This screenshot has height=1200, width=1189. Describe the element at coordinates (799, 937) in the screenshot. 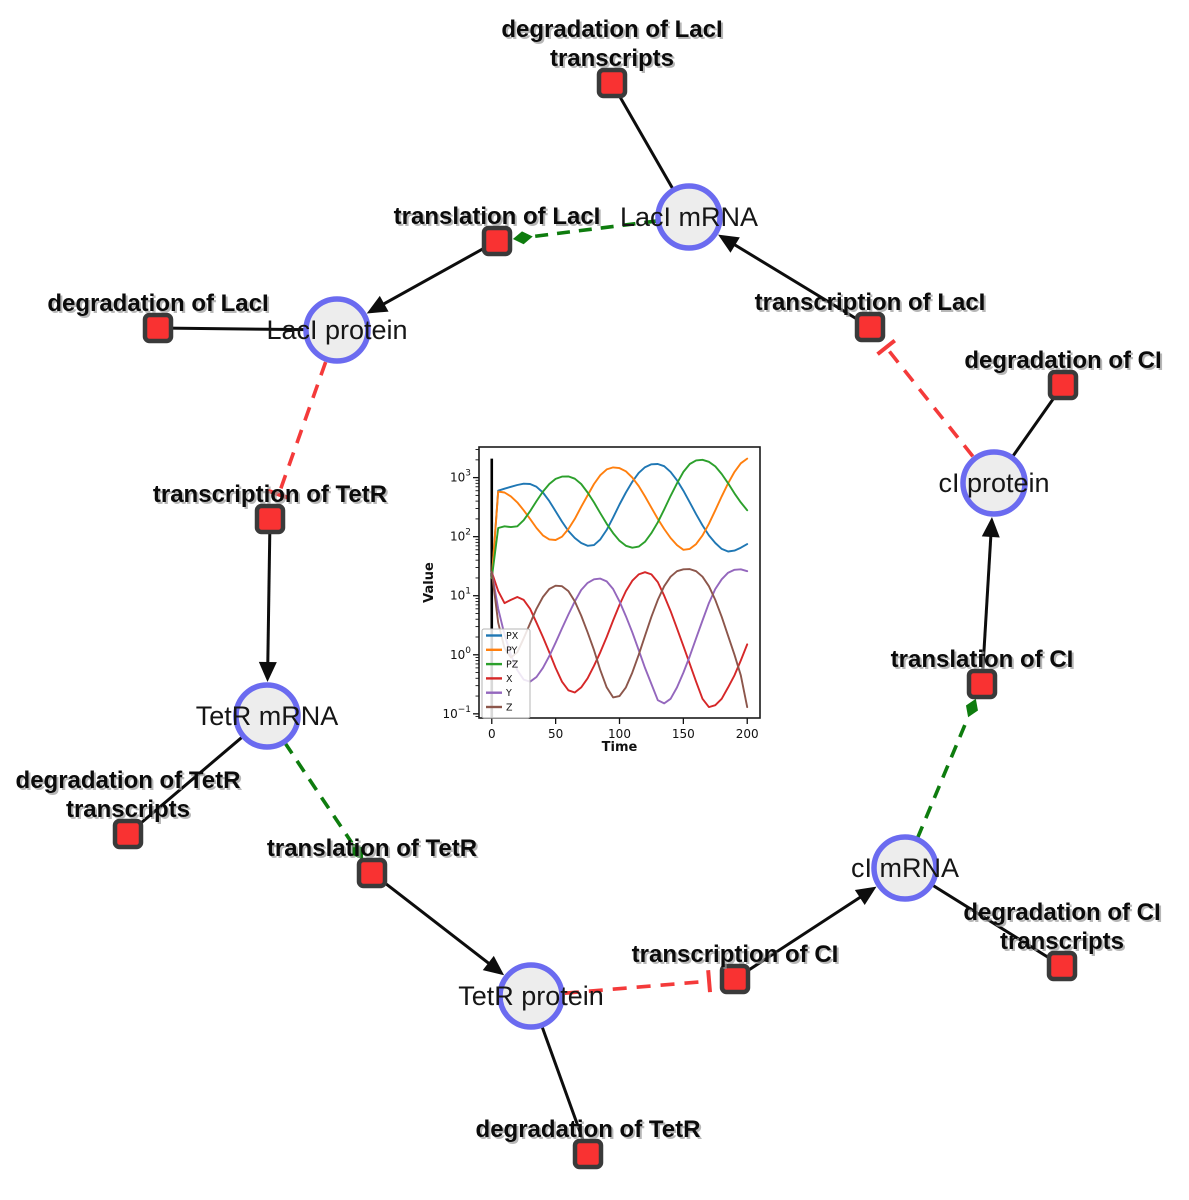

I see `edge-transcription-ci-ci-mrna-product` at that location.